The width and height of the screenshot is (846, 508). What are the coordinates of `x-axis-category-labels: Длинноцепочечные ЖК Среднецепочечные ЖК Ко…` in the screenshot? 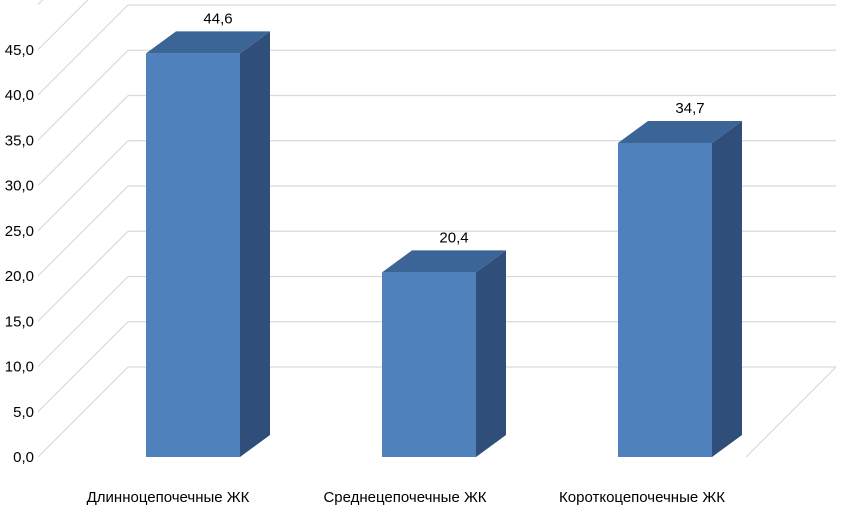 It's located at (406, 497).